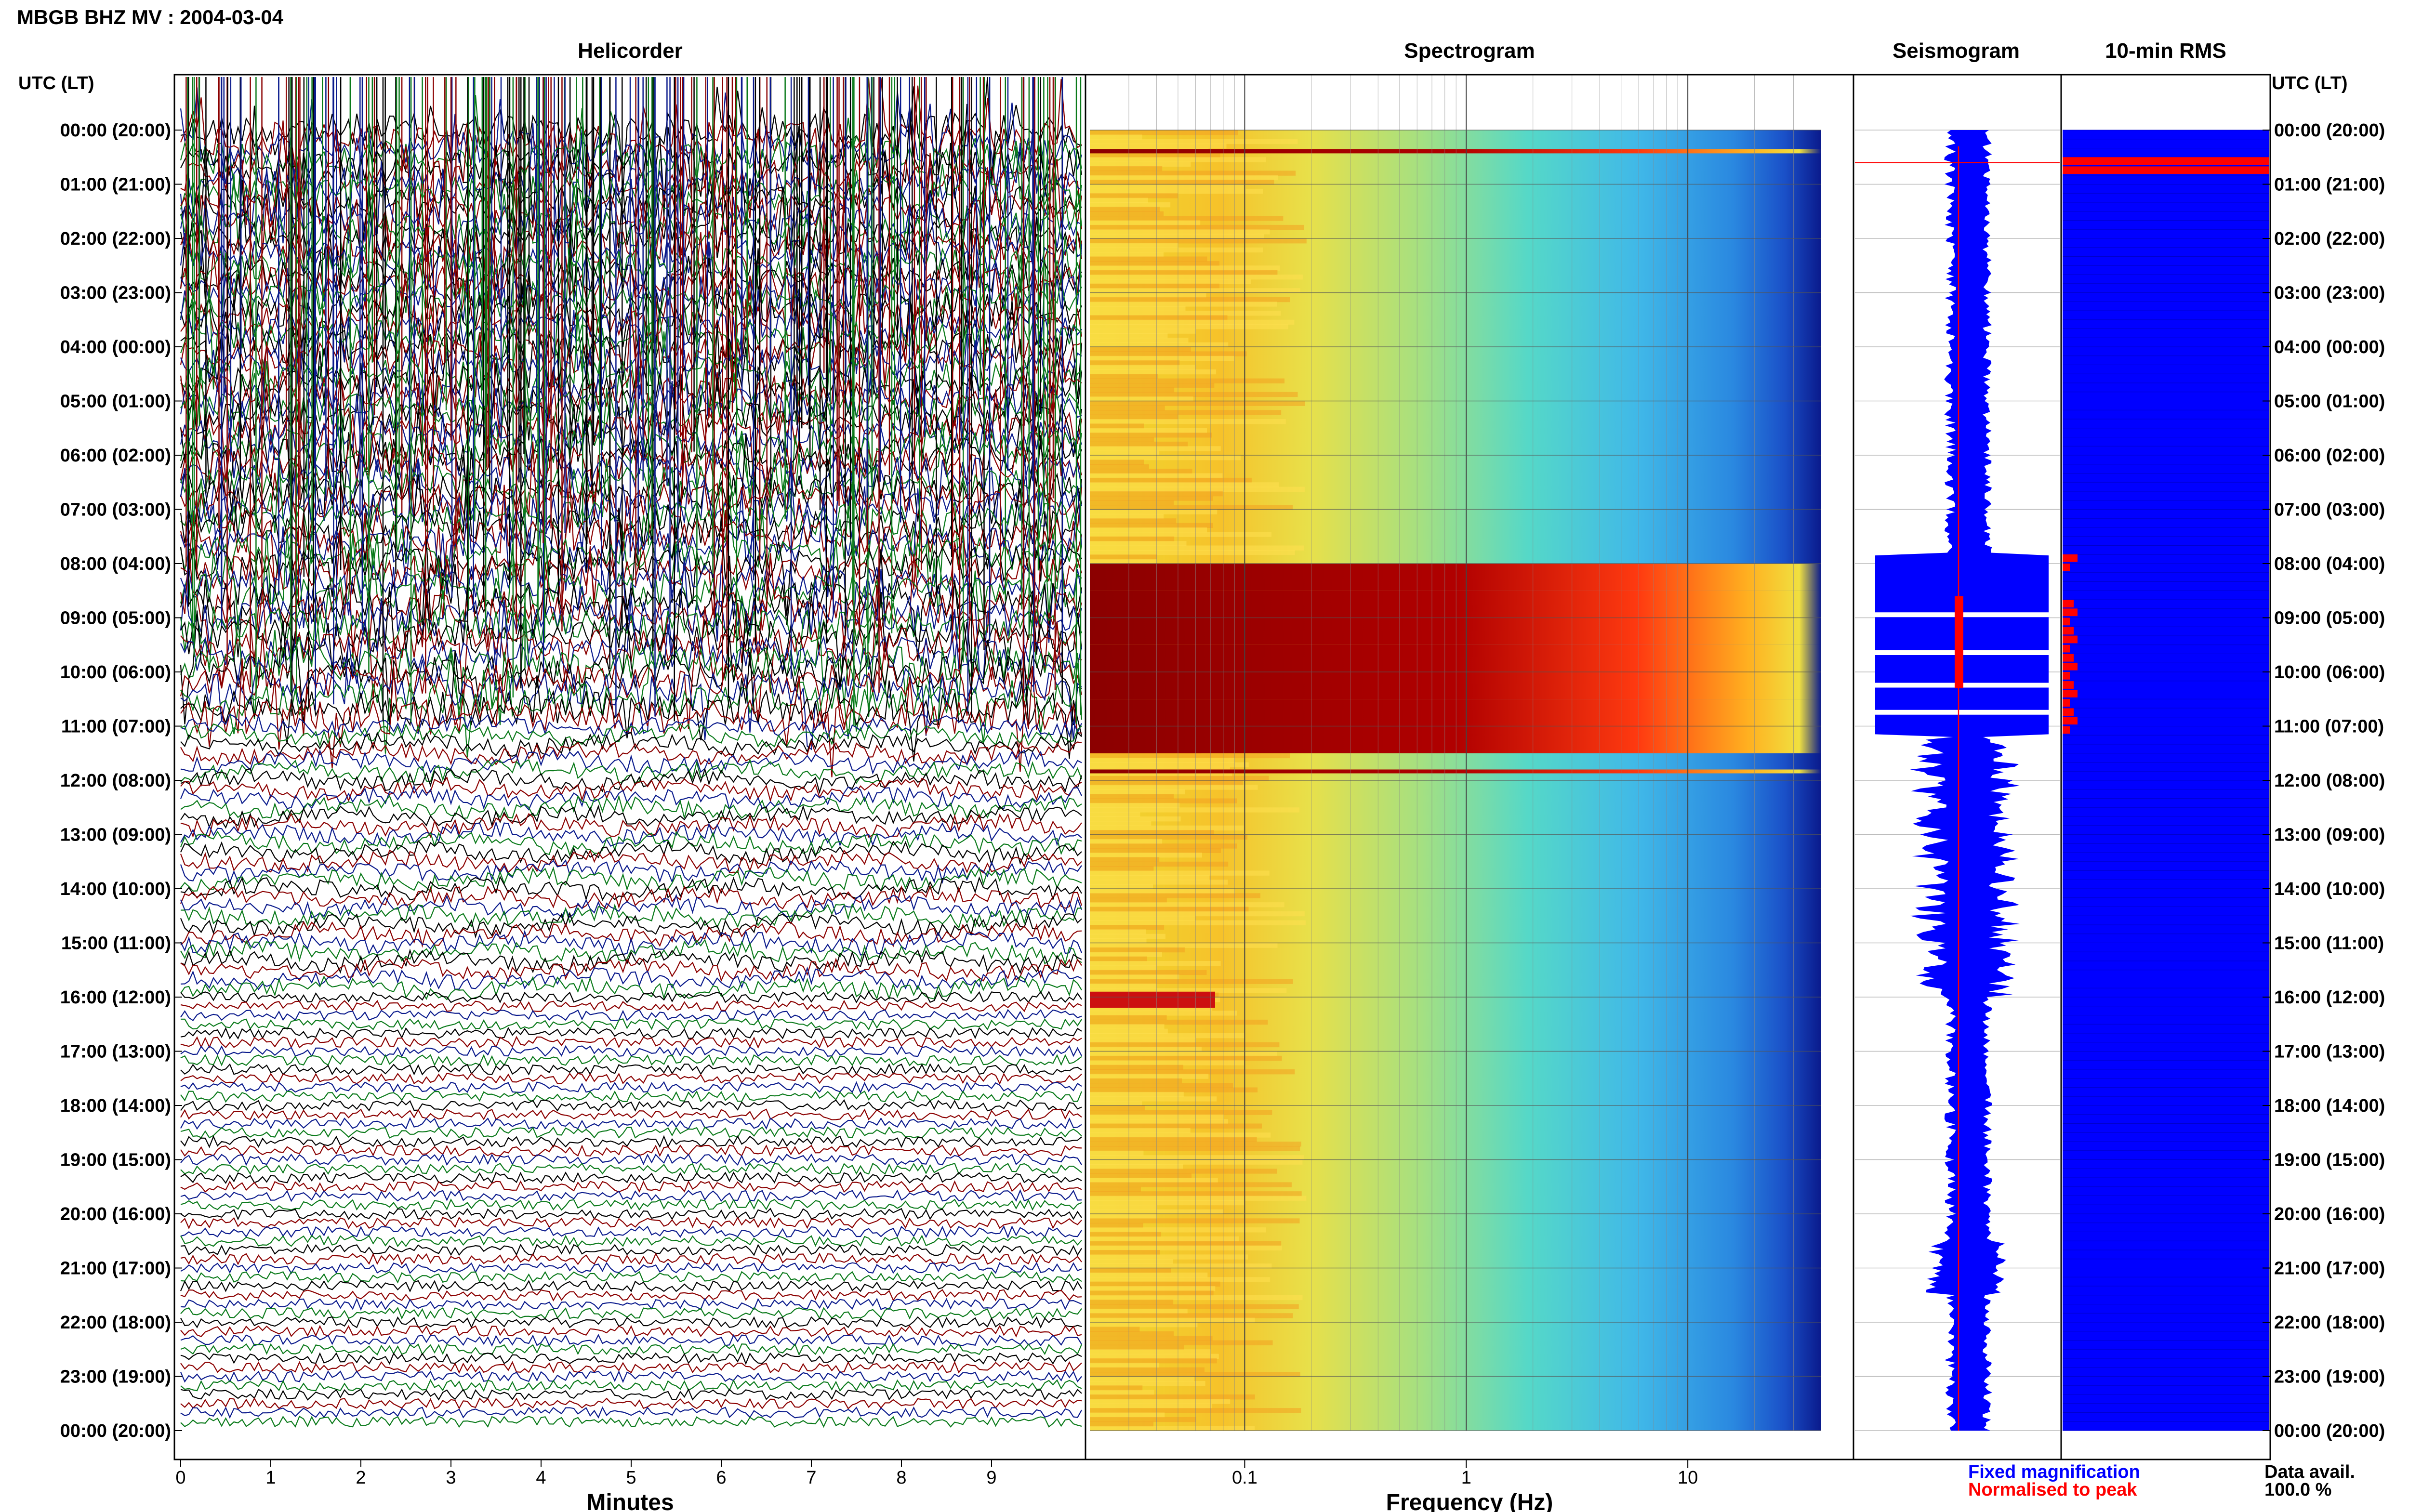 The height and width of the screenshot is (1512, 2409). I want to click on hour-label-right: 16:00 (12:00), so click(2329, 997).